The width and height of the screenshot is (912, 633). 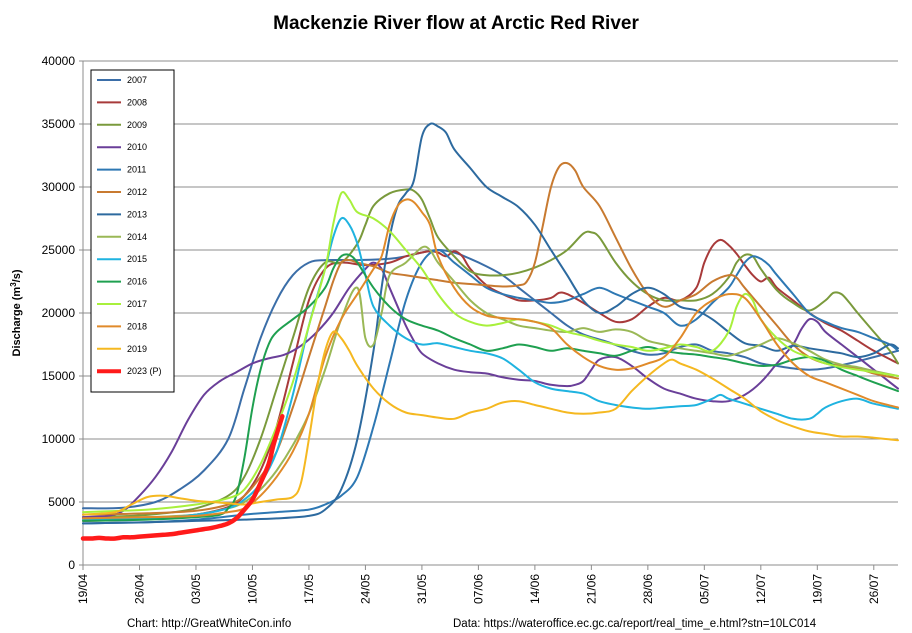 I want to click on y-tick-label: 35000, so click(x=59, y=124).